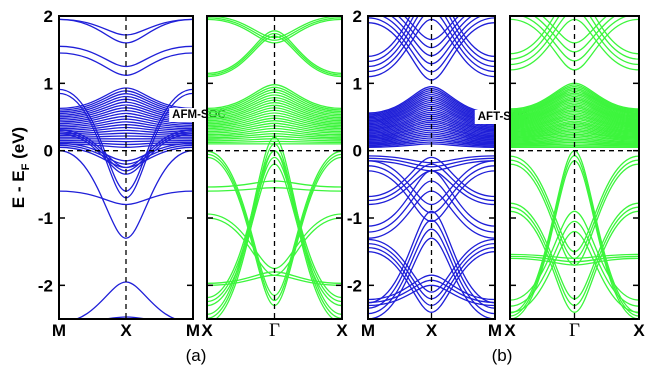  Describe the element at coordinates (45, 285) in the screenshot. I see `y-tick-label: -2` at that location.